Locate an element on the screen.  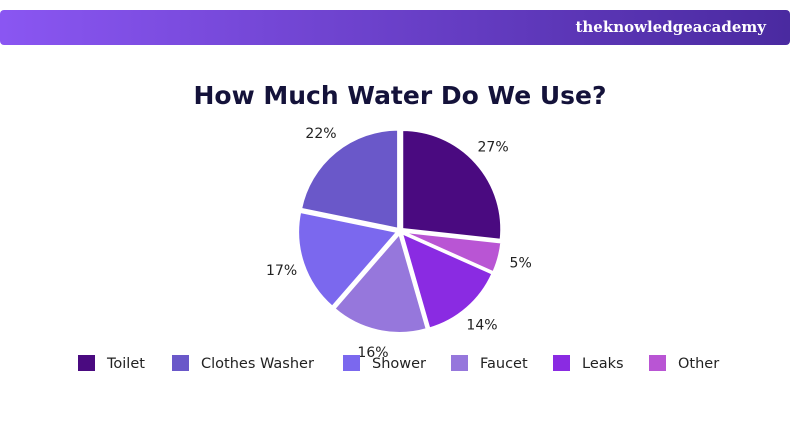
legend-label: Other is located at coordinates (698, 364).